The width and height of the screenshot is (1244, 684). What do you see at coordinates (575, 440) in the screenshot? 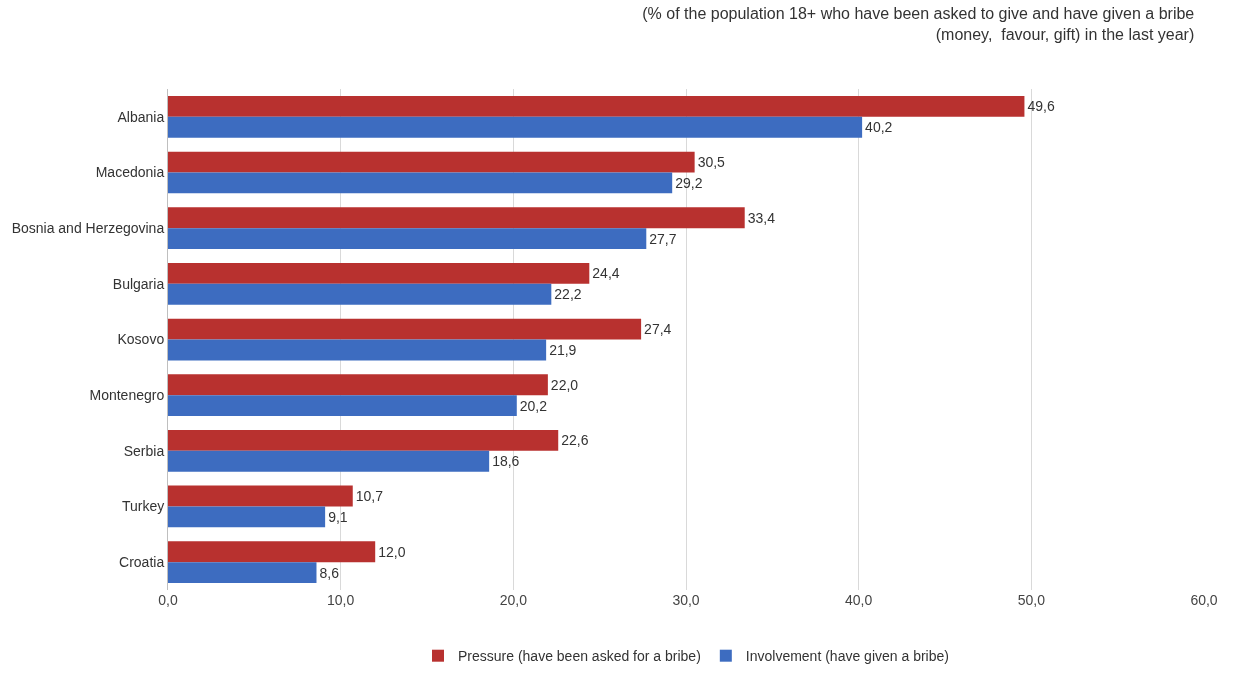
I see `data-label: 22,6` at bounding box center [575, 440].